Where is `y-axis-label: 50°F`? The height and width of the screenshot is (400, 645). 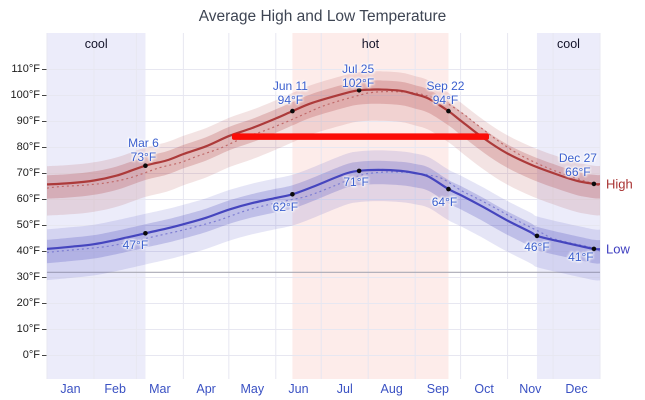
y-axis-label: 50°F is located at coordinates (28, 224).